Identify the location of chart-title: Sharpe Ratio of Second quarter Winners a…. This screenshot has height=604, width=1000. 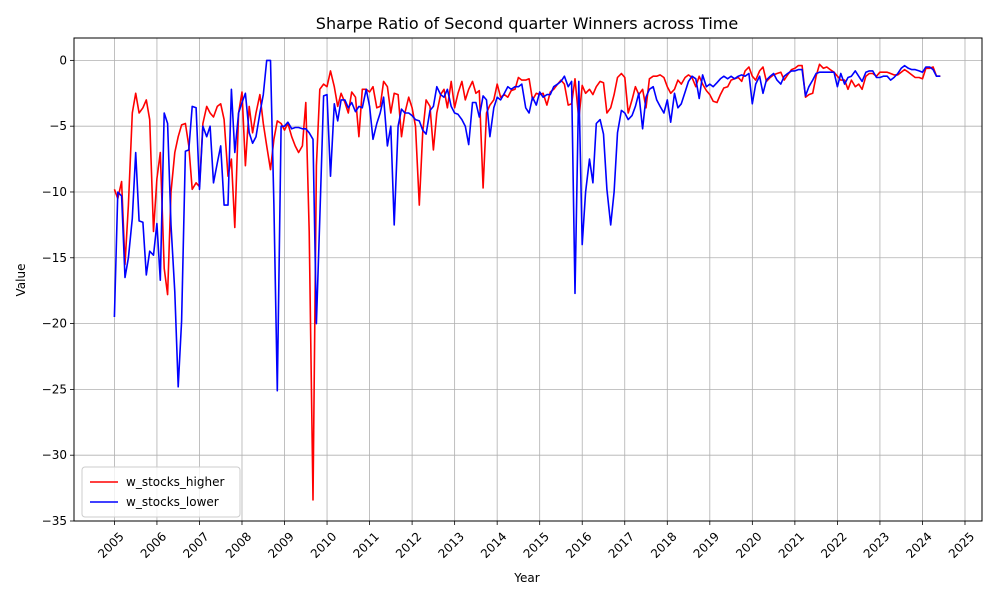
(527, 23).